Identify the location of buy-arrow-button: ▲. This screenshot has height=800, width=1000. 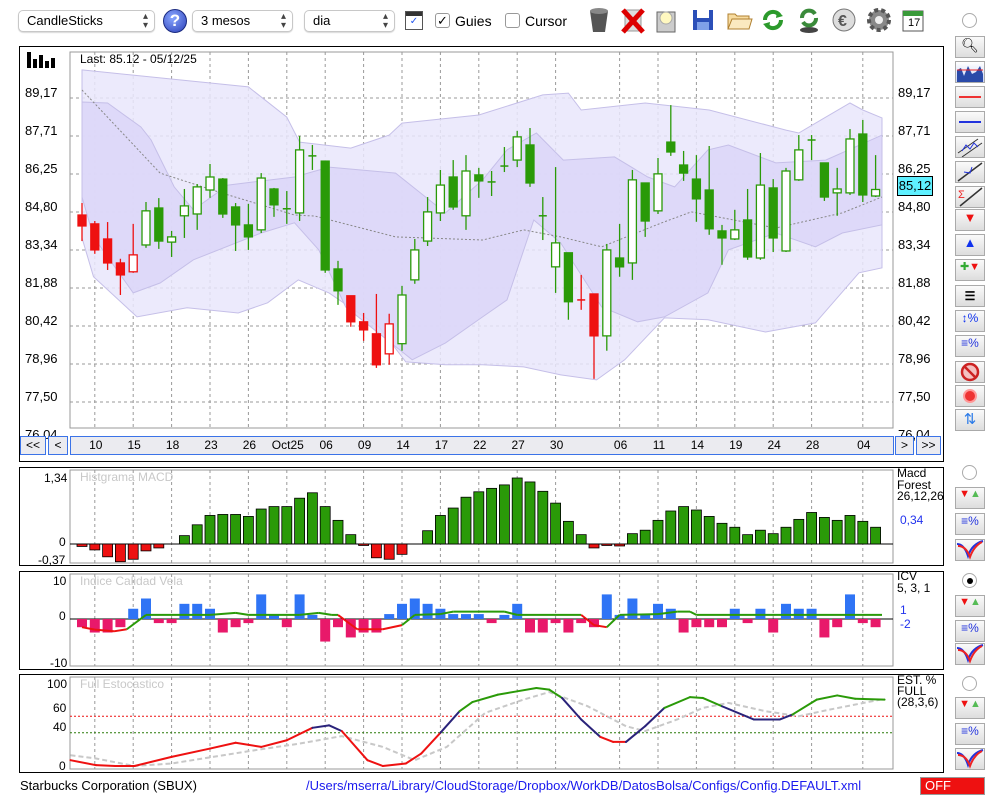
(970, 245).